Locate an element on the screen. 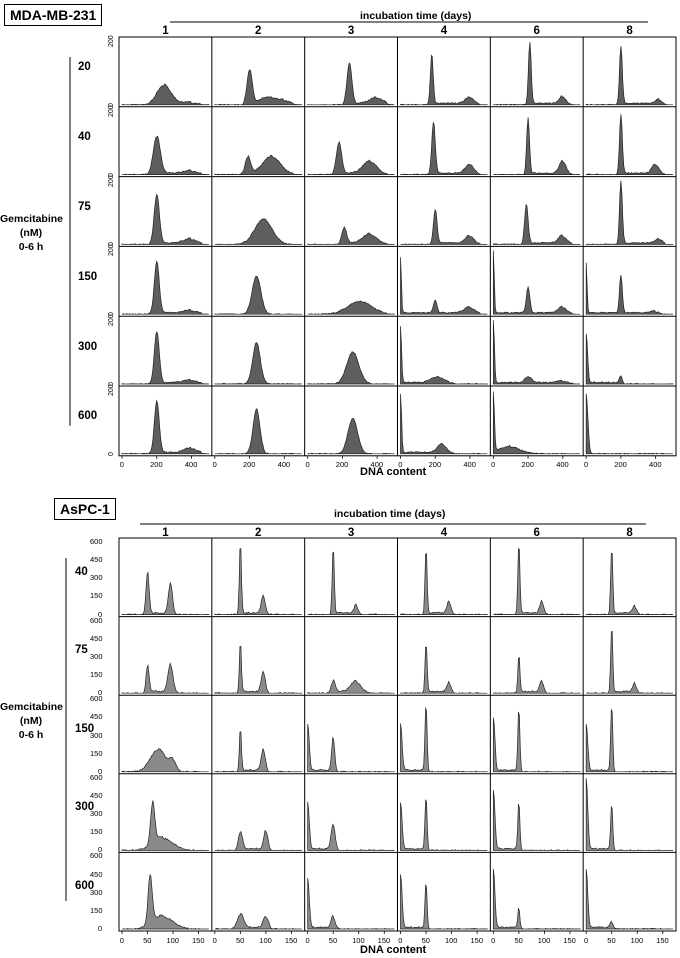  row-label-300: 300 is located at coordinates (85, 807).